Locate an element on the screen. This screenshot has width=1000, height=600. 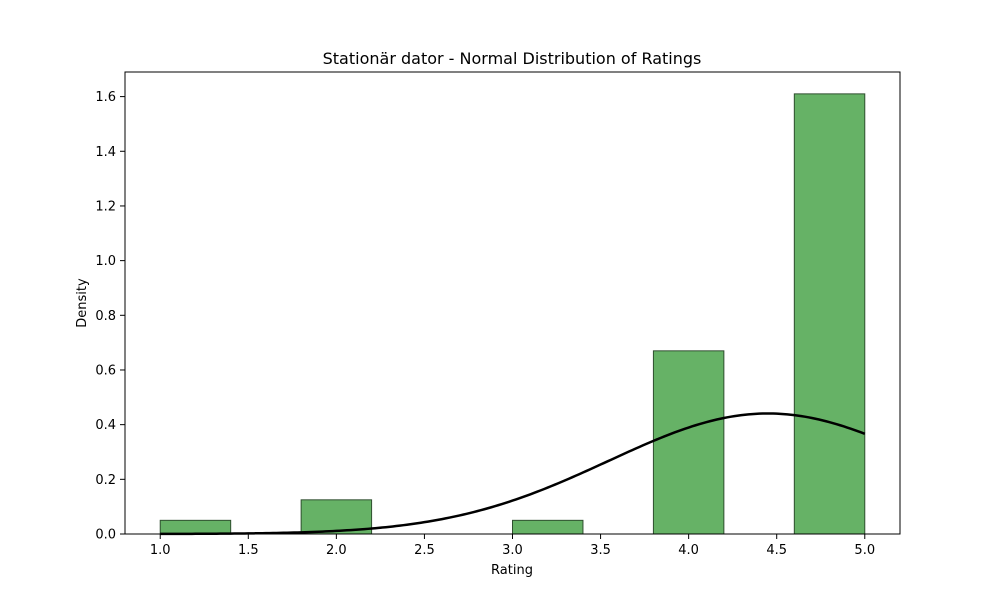
x-tick-label: 4.5 is located at coordinates (776, 550).